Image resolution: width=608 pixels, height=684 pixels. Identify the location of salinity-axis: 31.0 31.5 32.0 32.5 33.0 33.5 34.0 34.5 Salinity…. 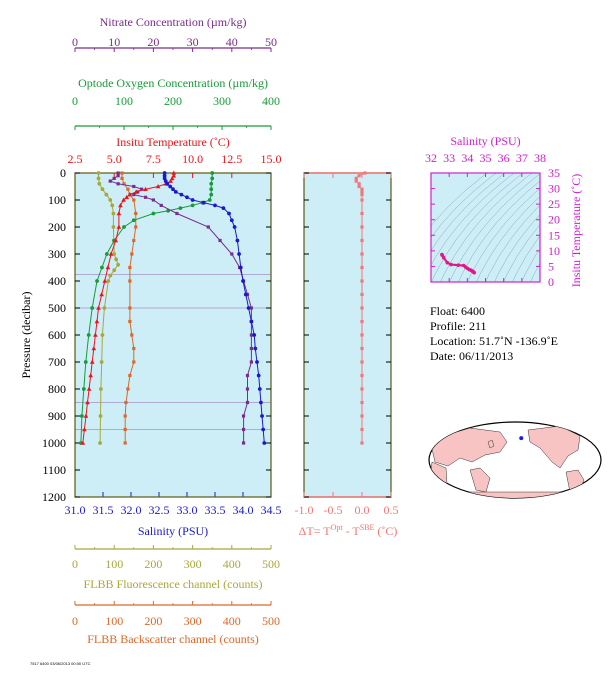
(173, 515).